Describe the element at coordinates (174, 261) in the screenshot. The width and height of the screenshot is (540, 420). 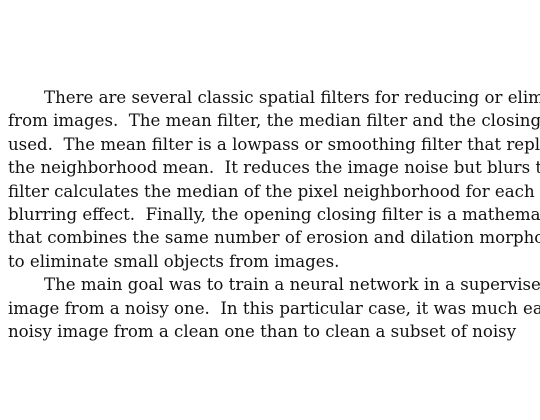
I see `text-line: to eliminate small objects from images.` at that location.